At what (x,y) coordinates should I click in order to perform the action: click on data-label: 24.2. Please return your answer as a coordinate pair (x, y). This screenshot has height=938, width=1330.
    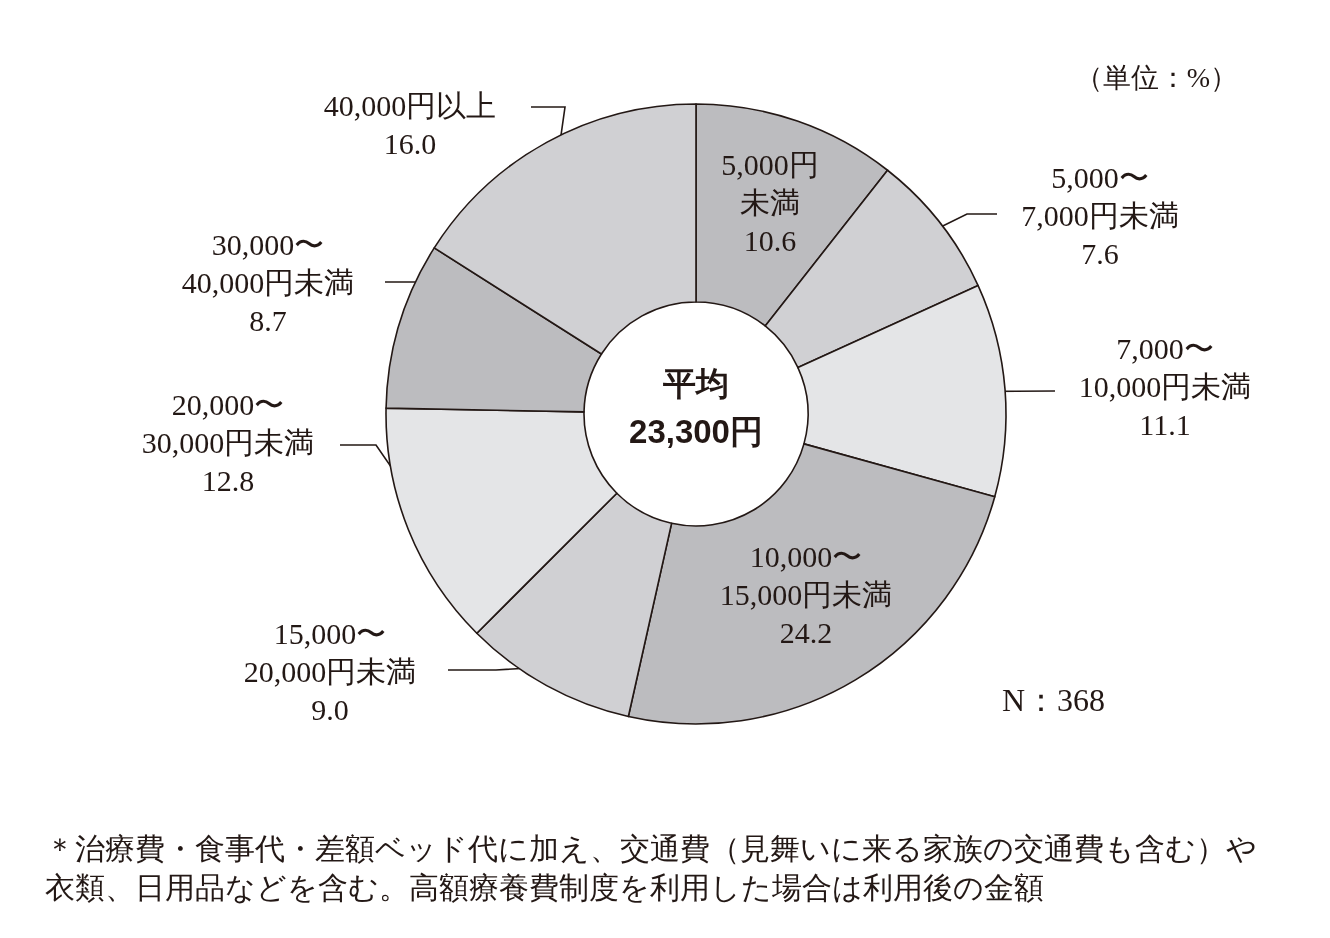
    Looking at the image, I should click on (806, 632).